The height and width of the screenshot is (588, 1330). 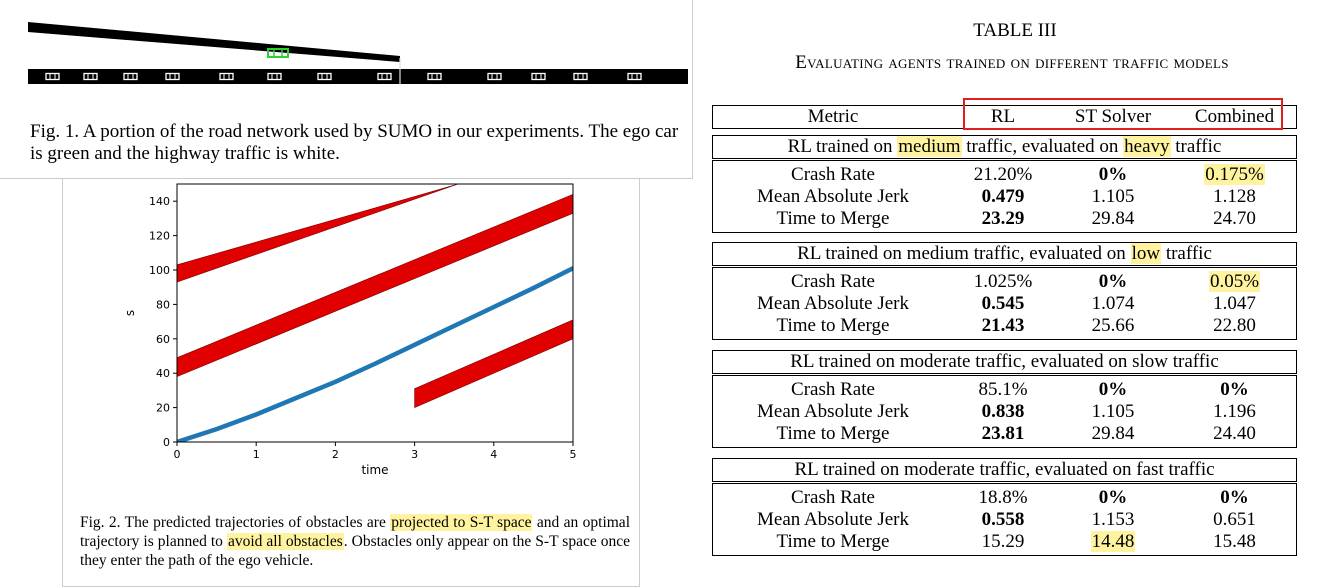 What do you see at coordinates (163, 304) in the screenshot?
I see `y-tick-label: 80` at bounding box center [163, 304].